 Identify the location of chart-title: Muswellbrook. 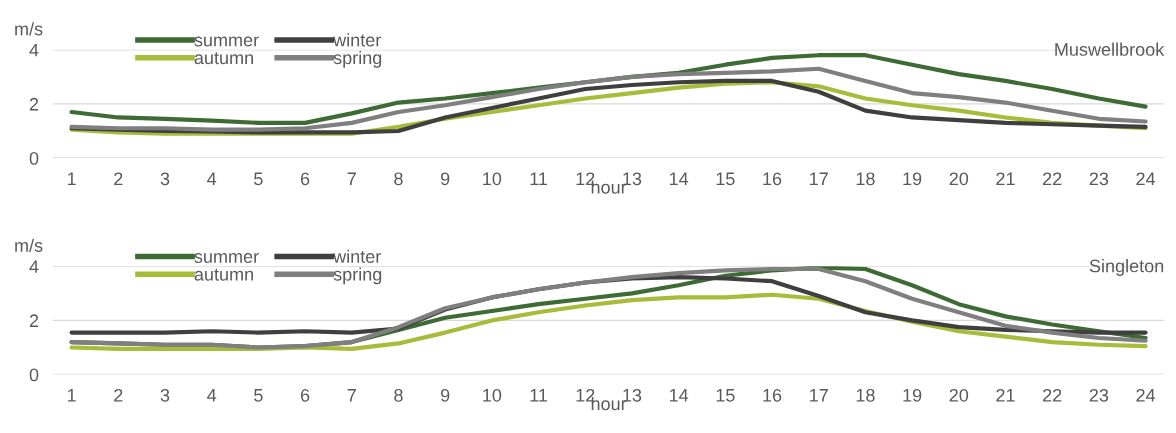
(1110, 49).